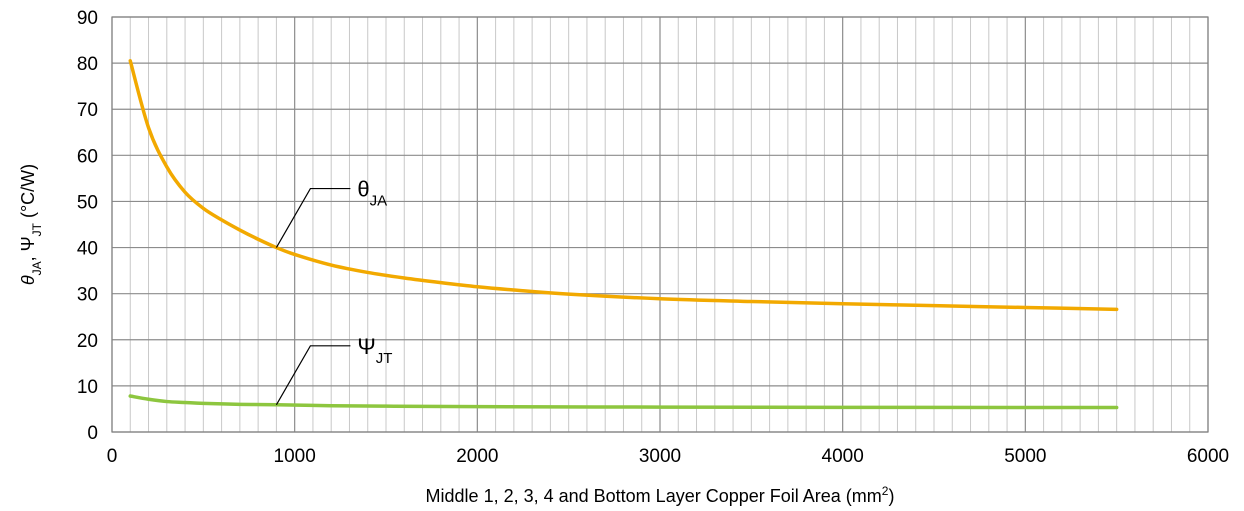  I want to click on annotation-label-0: θJA, so click(372, 193).